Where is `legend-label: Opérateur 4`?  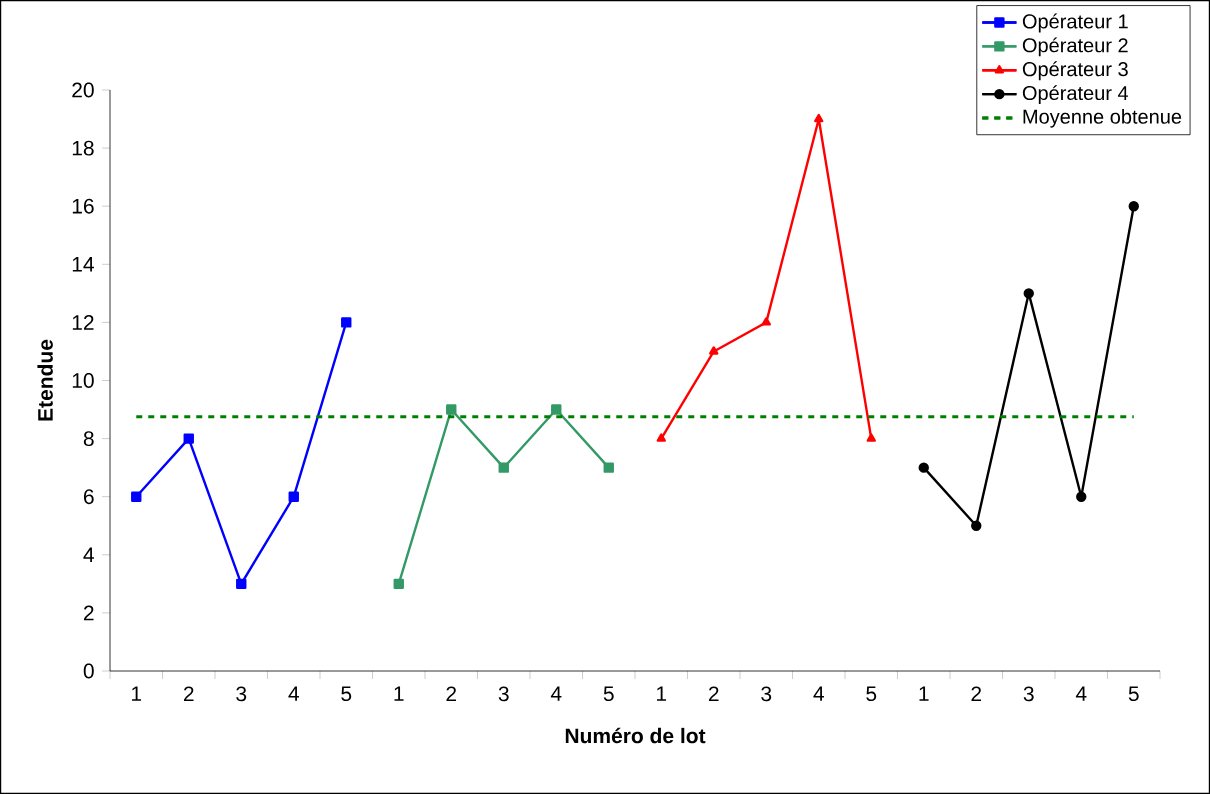 legend-label: Opérateur 4 is located at coordinates (1075, 95).